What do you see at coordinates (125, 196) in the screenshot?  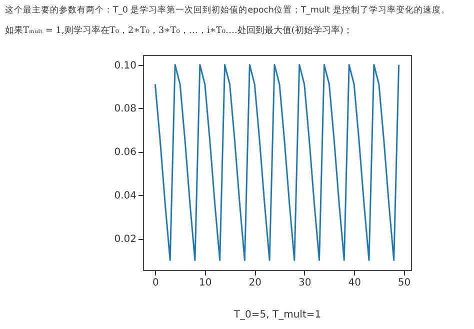 I see `y-tick-label: 0.04` at bounding box center [125, 196].